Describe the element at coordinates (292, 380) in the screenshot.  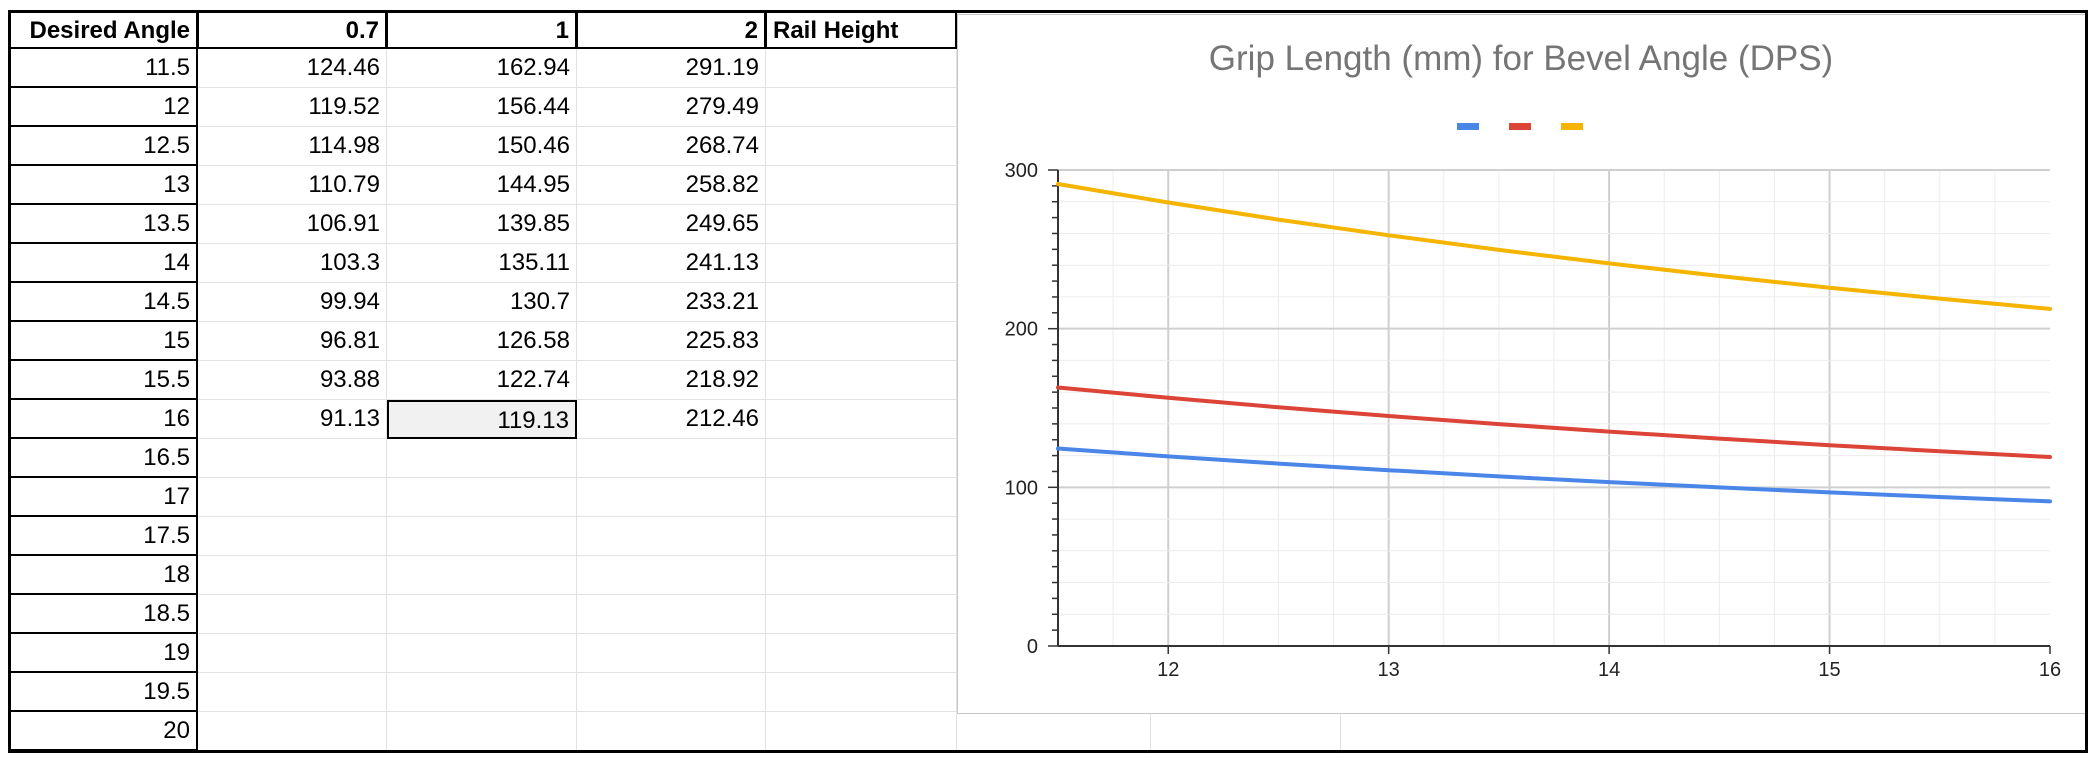
I see `data-cell: 93.88` at that location.